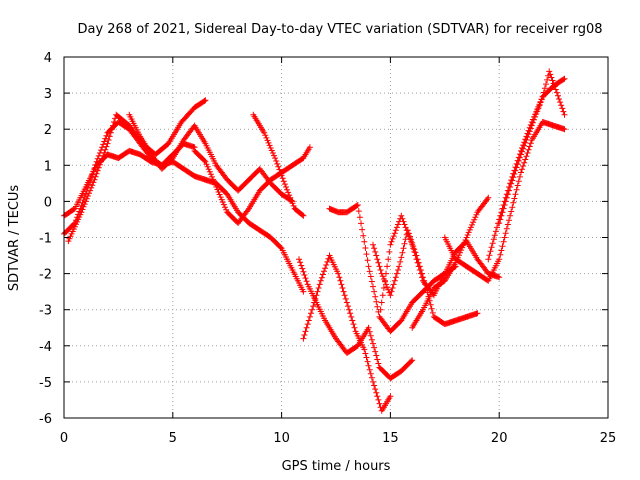 This screenshot has width=640, height=480. Describe the element at coordinates (64, 438) in the screenshot. I see `x-tick-label: 0` at that location.